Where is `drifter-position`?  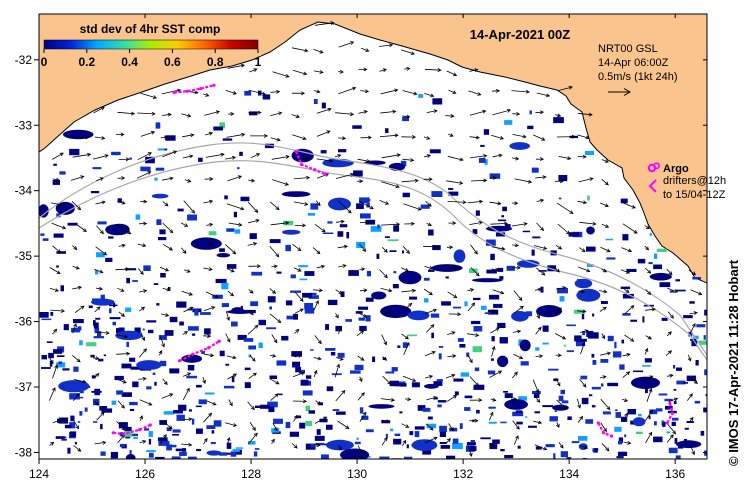
drifter-position is located at coordinates (325, 174).